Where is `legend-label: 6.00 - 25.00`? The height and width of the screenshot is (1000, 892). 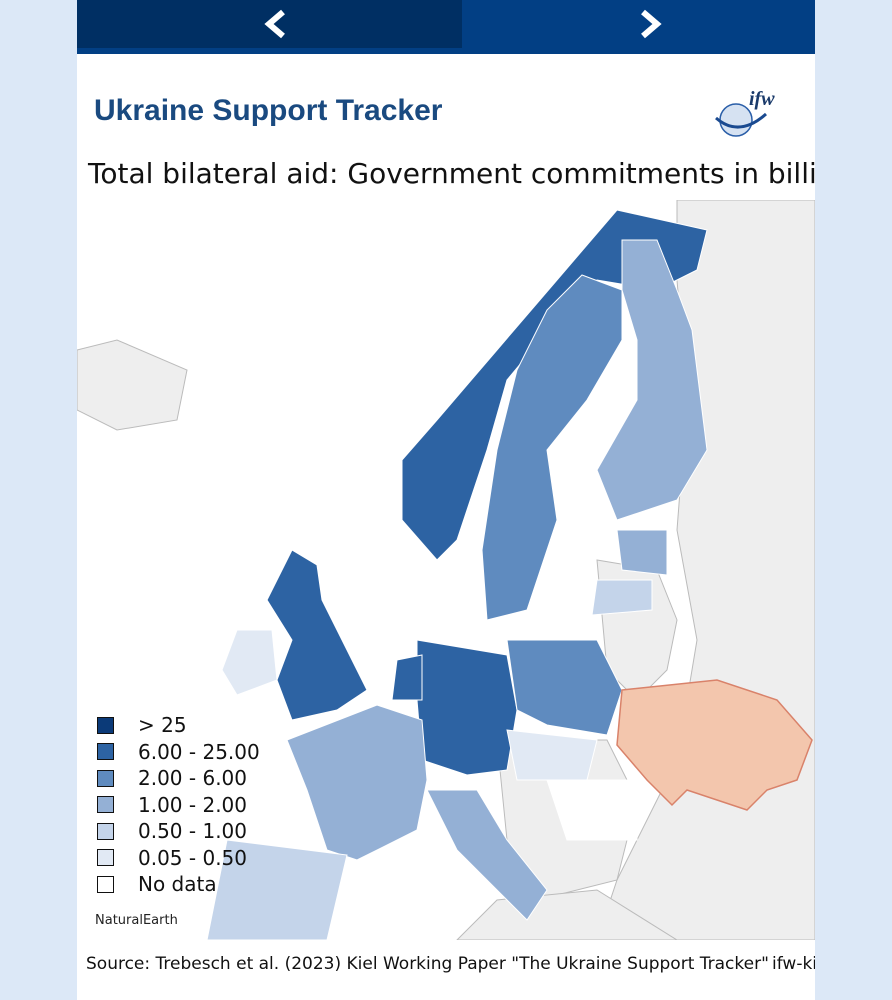 legend-label: 6.00 - 25.00 is located at coordinates (199, 751).